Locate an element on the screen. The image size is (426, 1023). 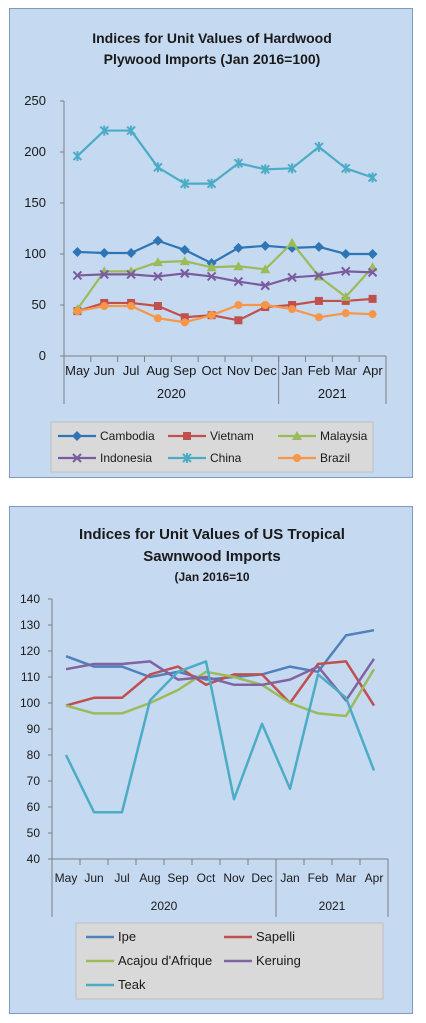
c1-series-cambodia-line is located at coordinates (225, 252).